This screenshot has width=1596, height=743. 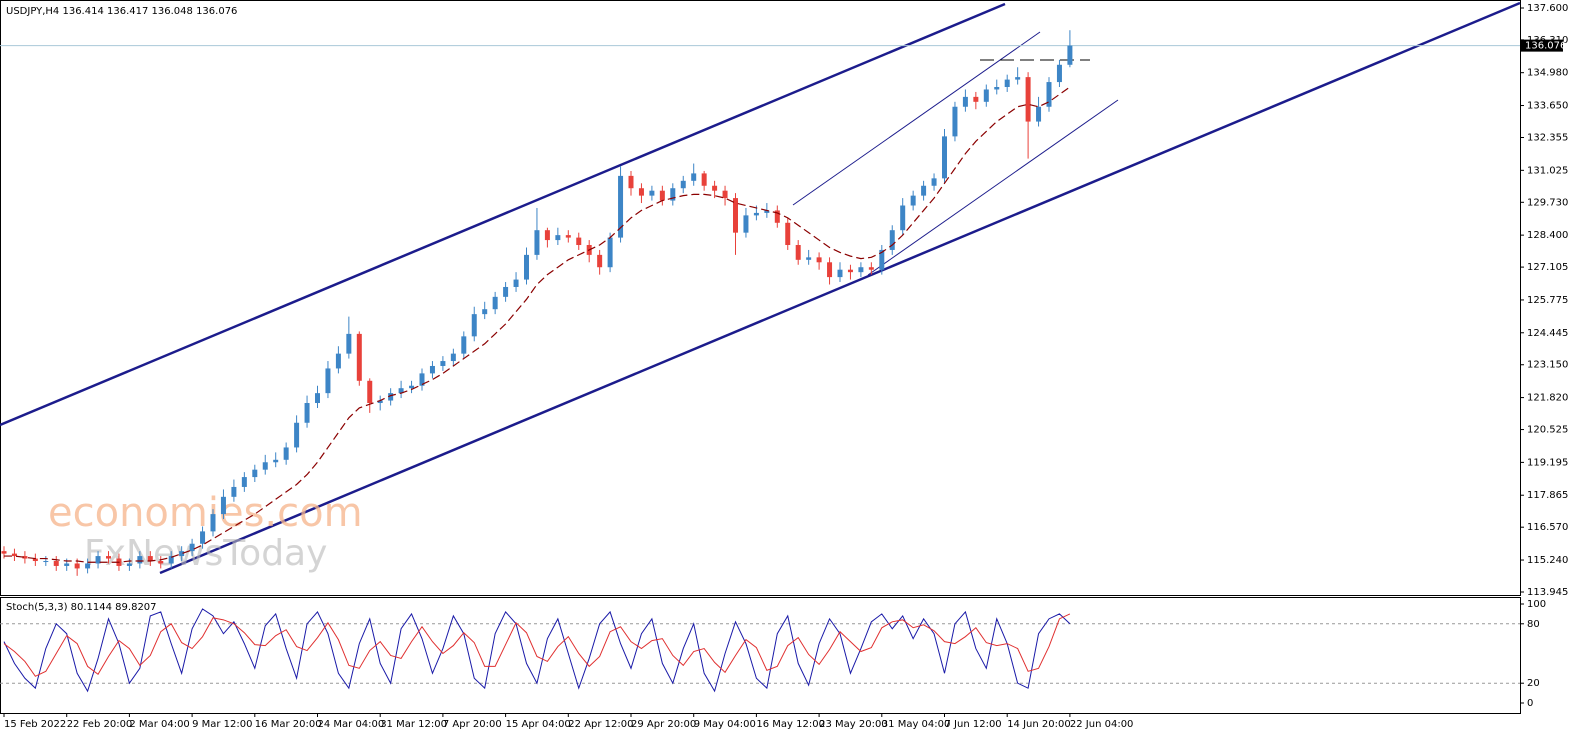 I want to click on y-tick-label: 124.445, so click(x=1547, y=333).